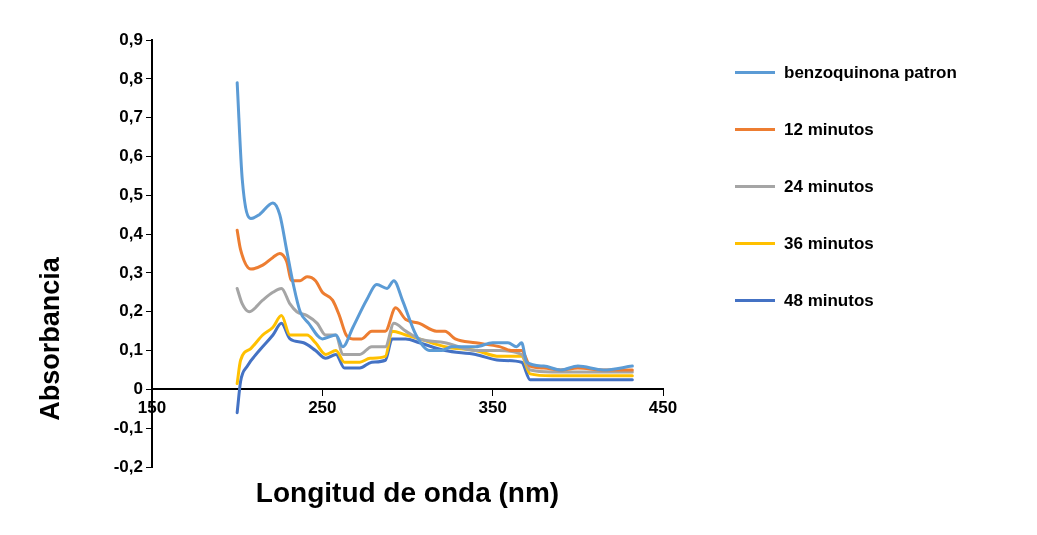 The image size is (1037, 535). I want to click on y-tick-label: 0,3, so click(131, 272).